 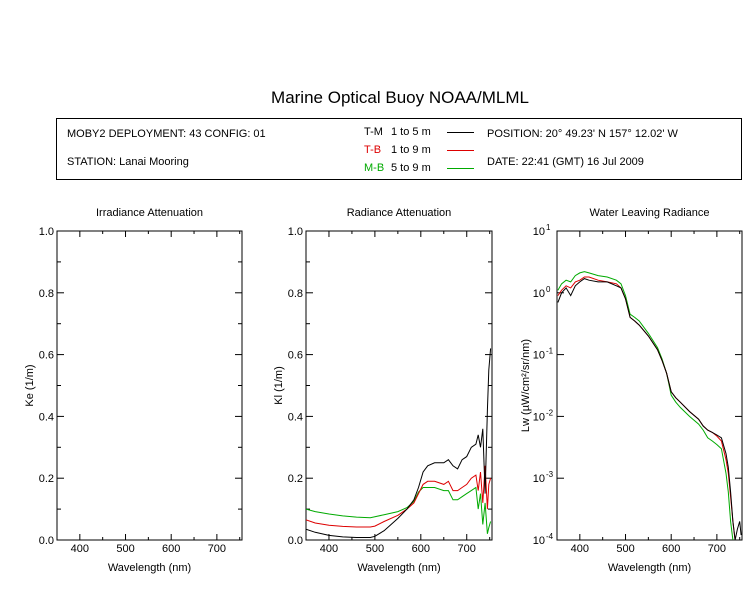 I want to click on legend-line-tb, so click(x=460, y=150).